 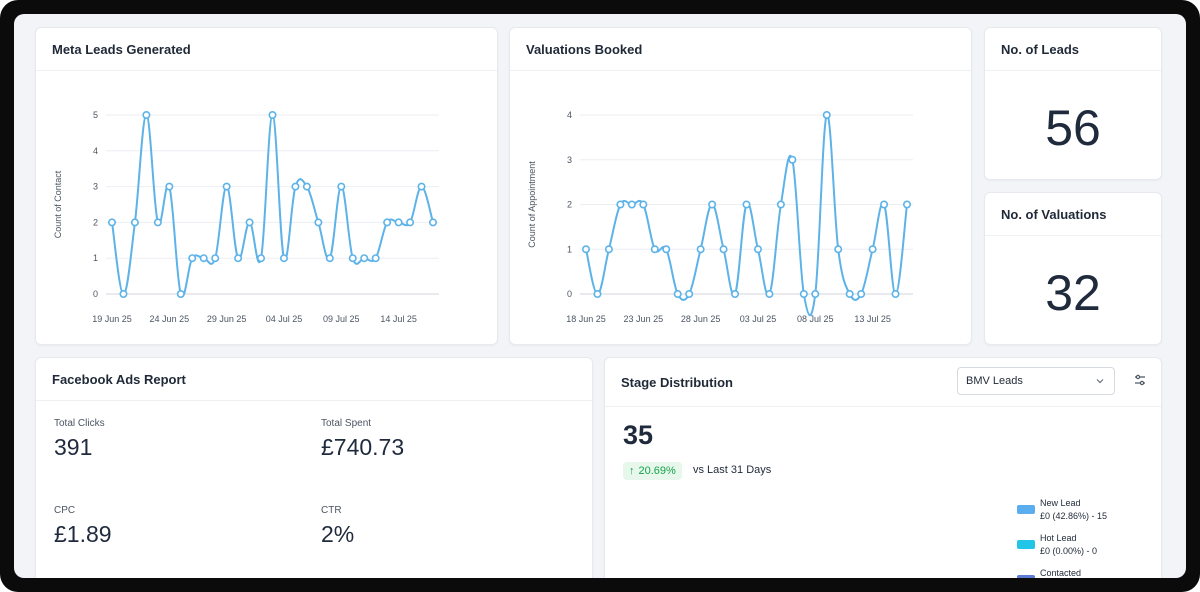 I want to click on card-title: Meta Leads Generated, so click(x=266, y=49).